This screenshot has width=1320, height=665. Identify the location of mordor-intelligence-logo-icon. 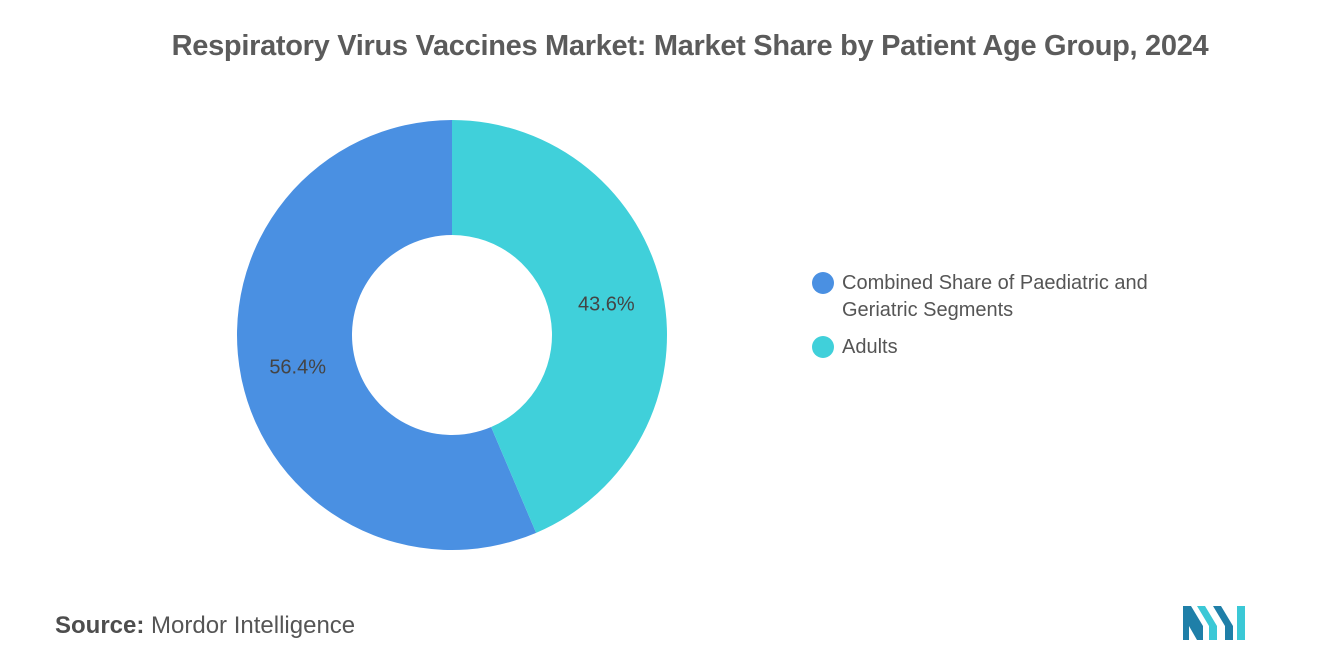
(1214, 623).